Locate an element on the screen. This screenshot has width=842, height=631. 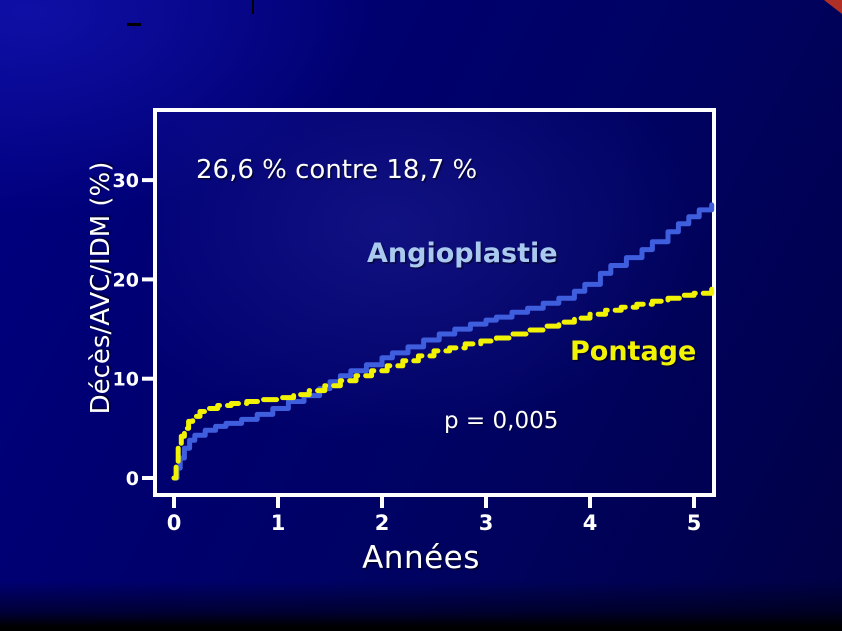
svg-text: 10 is located at coordinates (126, 380).